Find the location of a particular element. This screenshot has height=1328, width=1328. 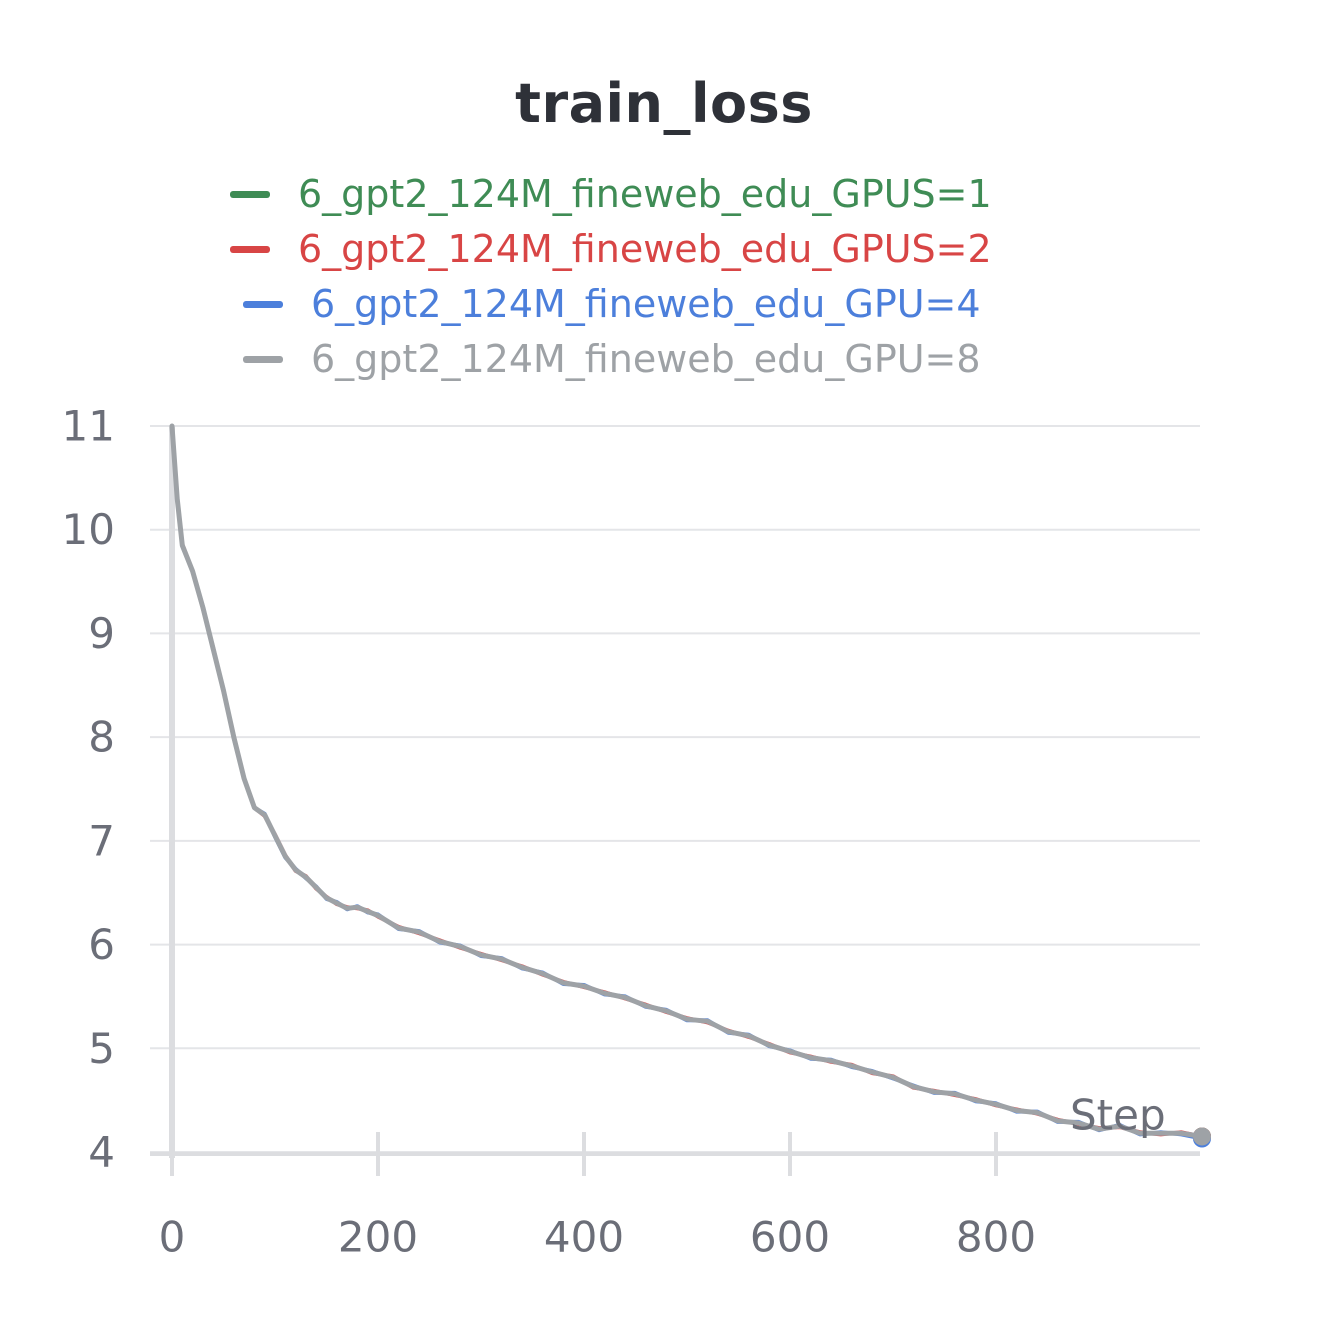

x-axis-label: Step is located at coordinates (1118, 1115).